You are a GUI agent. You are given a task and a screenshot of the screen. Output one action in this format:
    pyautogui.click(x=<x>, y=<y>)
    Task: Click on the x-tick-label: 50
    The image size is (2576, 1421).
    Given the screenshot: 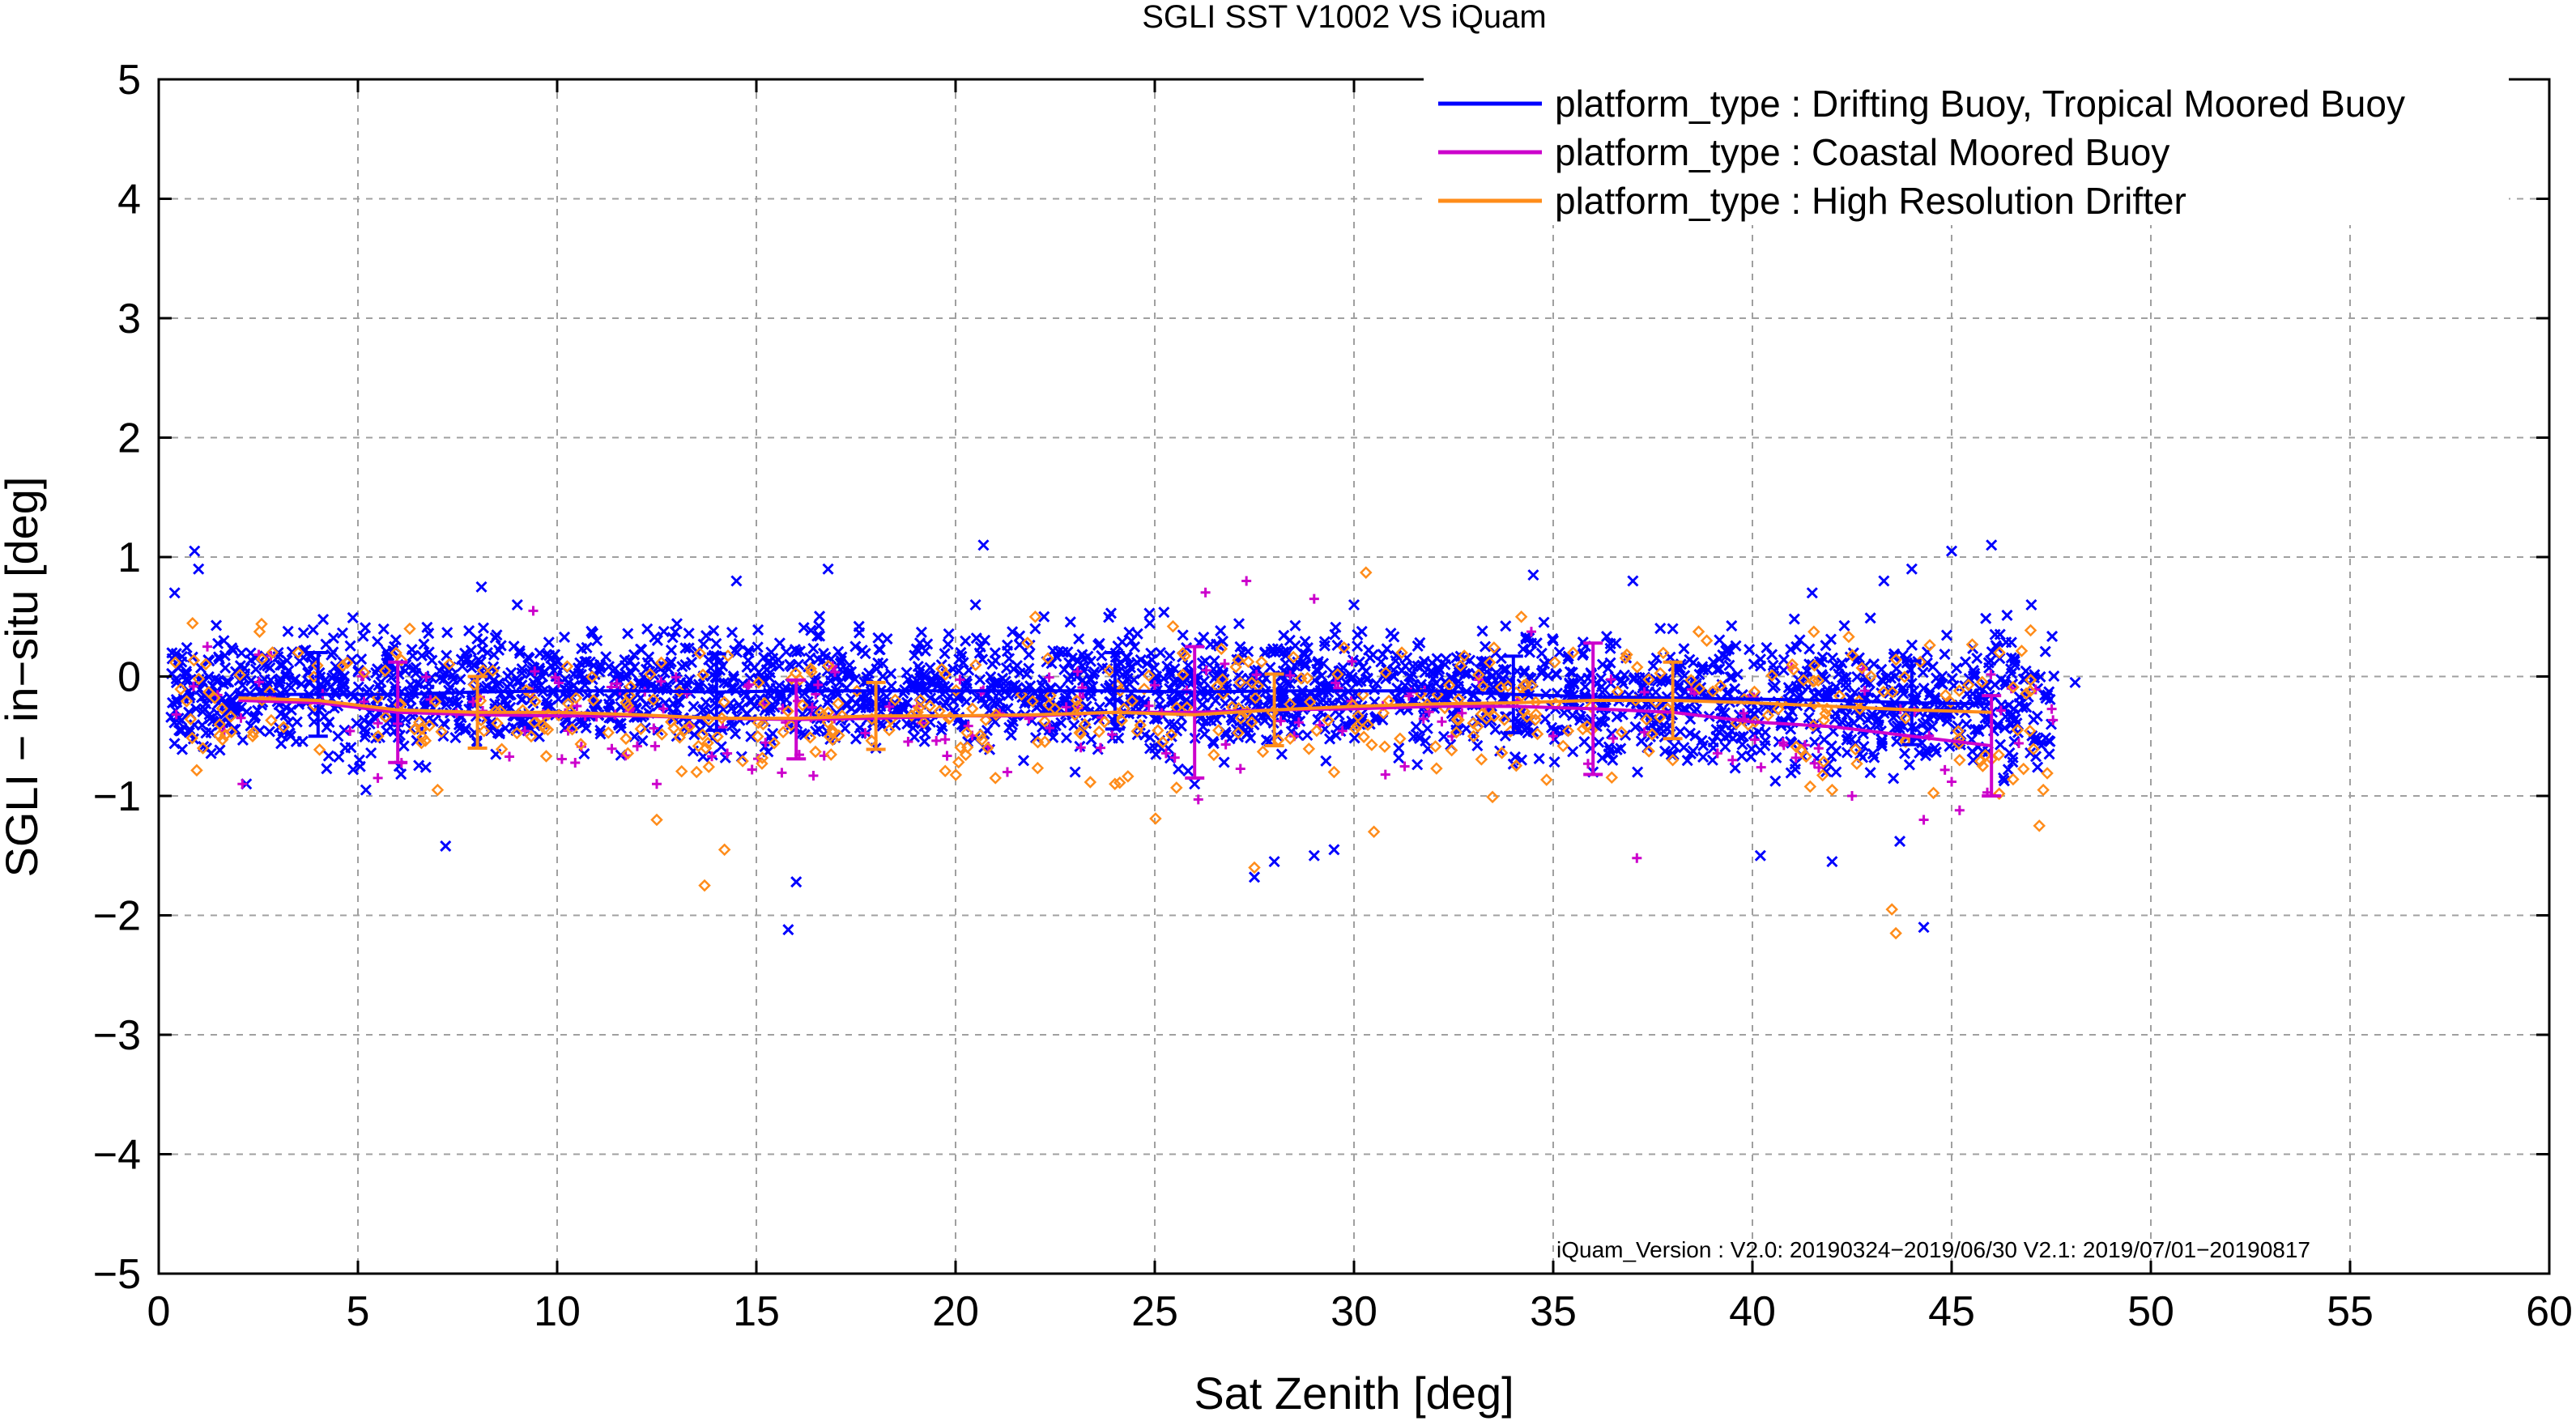 What is the action you would take?
    pyautogui.click(x=2150, y=1311)
    